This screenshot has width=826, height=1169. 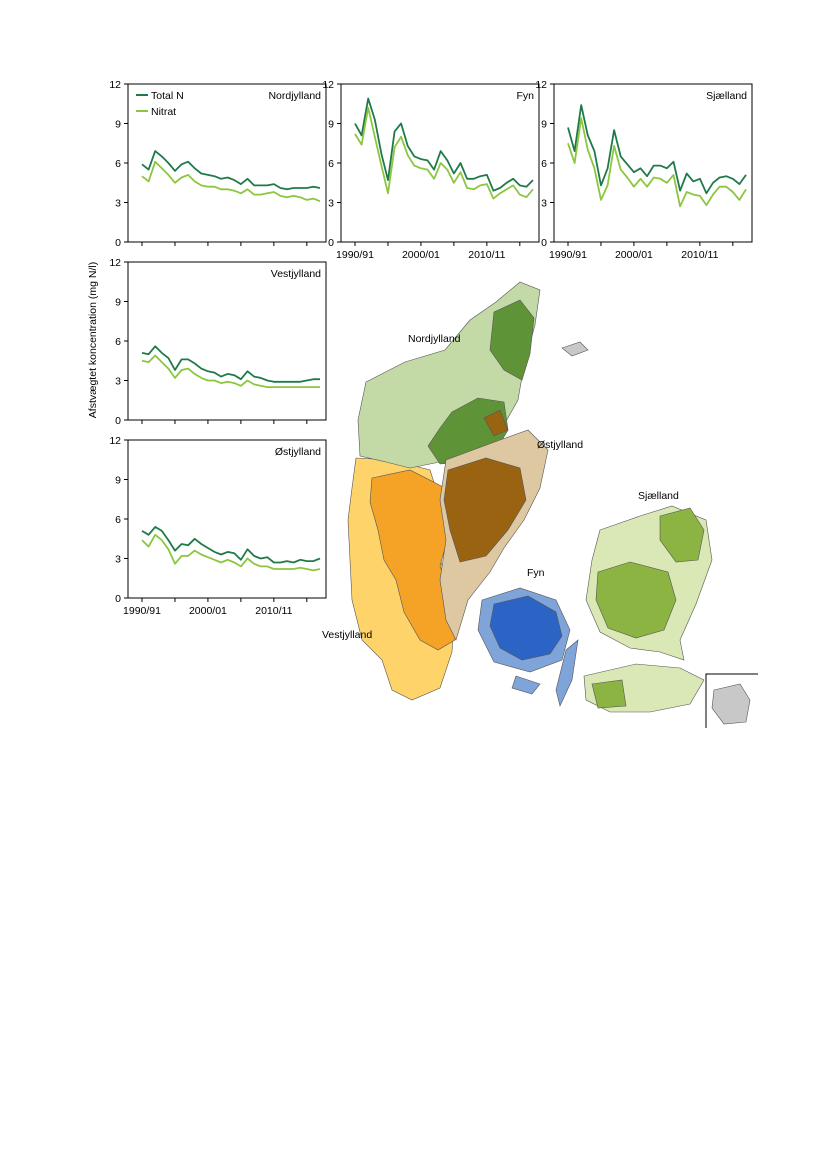 I want to click on series-line-fyn-total-n, so click(x=444, y=144).